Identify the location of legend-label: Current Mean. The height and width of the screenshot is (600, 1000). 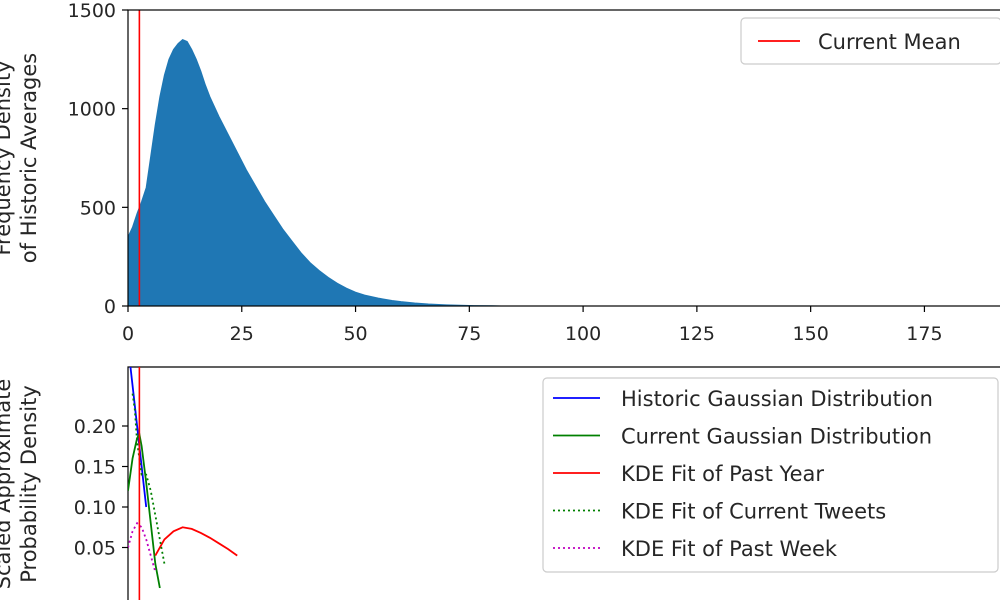
(889, 42).